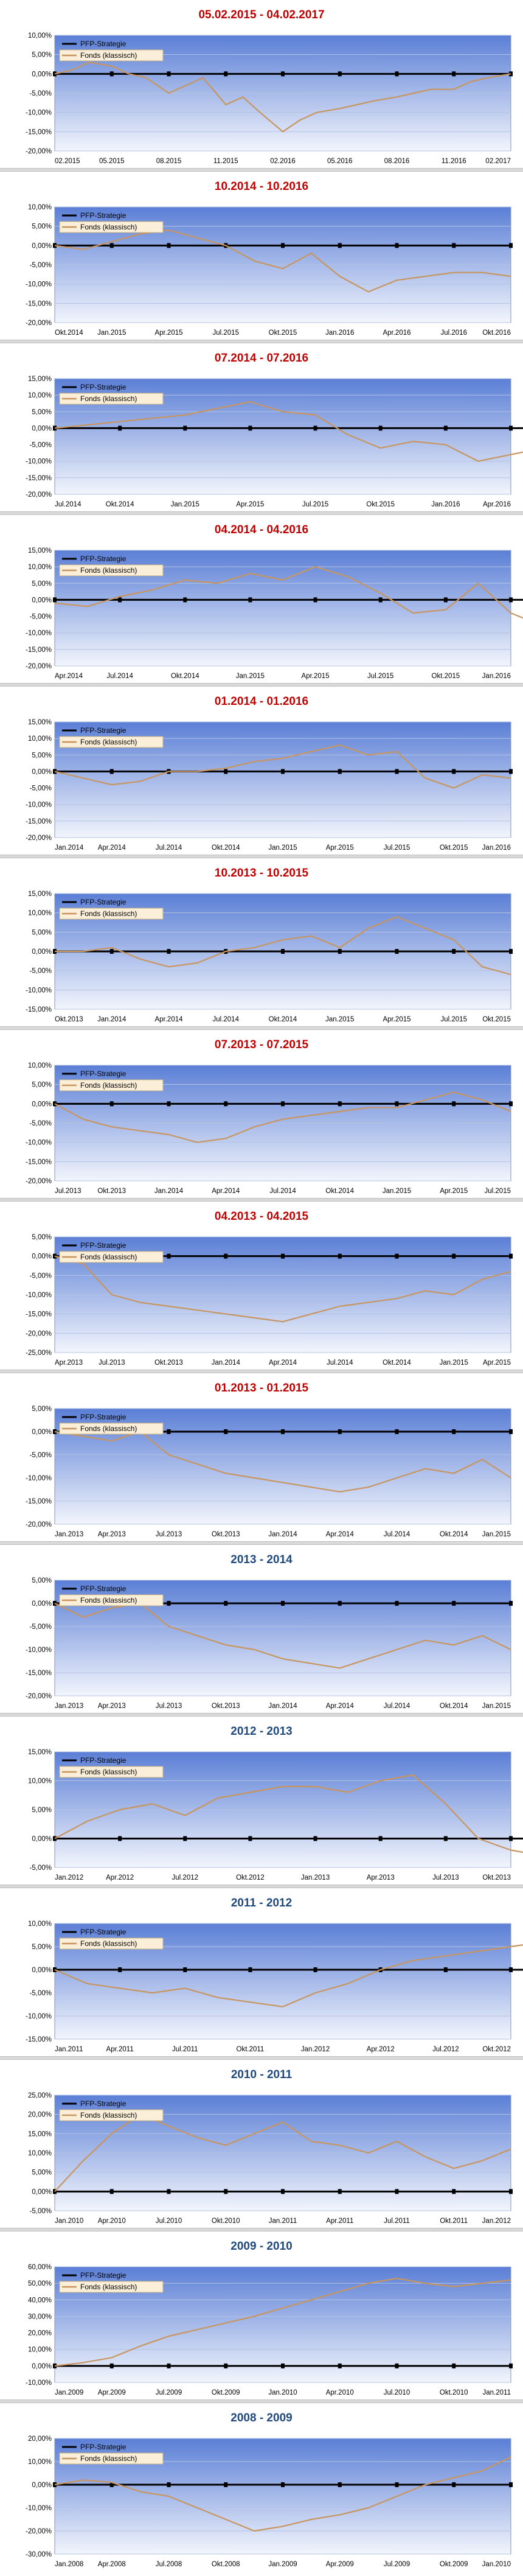  I want to click on x-tick-label: Jan.2015, so click(497, 1706).